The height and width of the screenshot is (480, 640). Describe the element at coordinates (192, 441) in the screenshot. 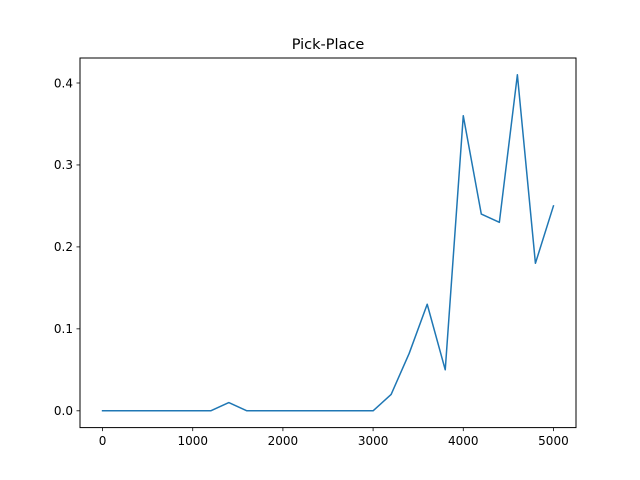

I see `x-tick-label: 1000` at that location.